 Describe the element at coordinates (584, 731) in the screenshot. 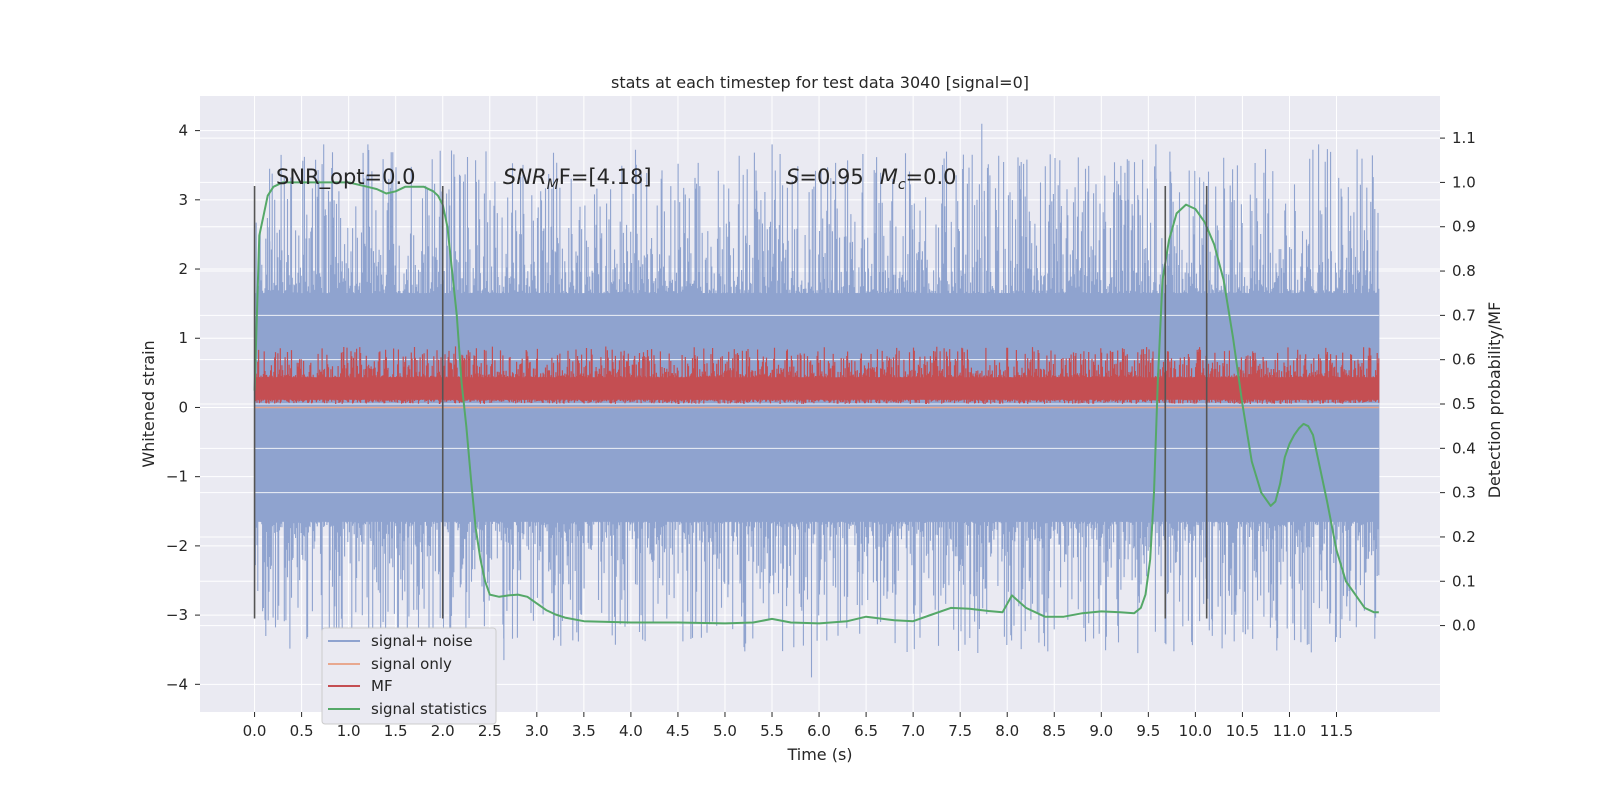

I see `x-tick-label-7: 3.5` at that location.